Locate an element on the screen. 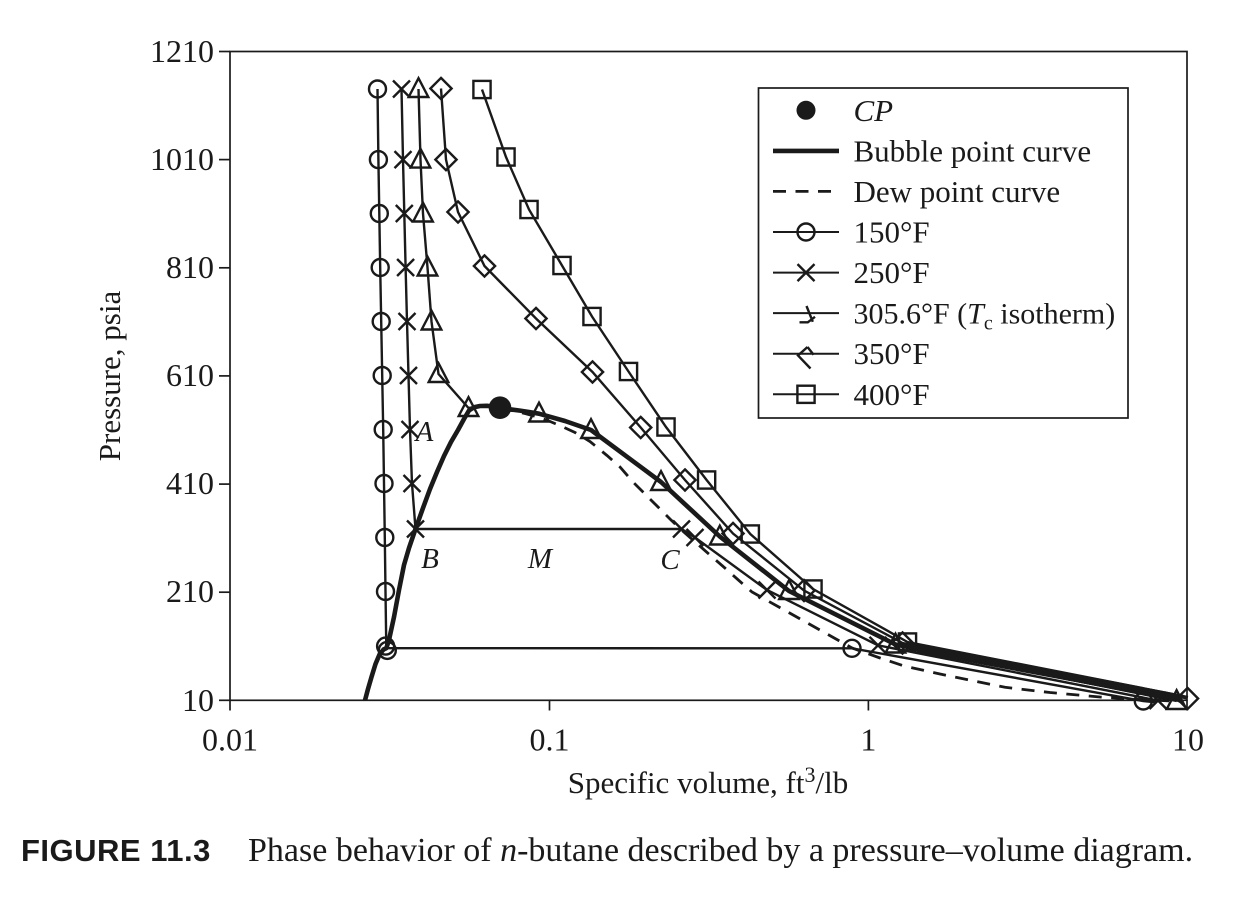 The image size is (1235, 906). svg-text: FIGURE 11.3 is located at coordinates (116, 850).